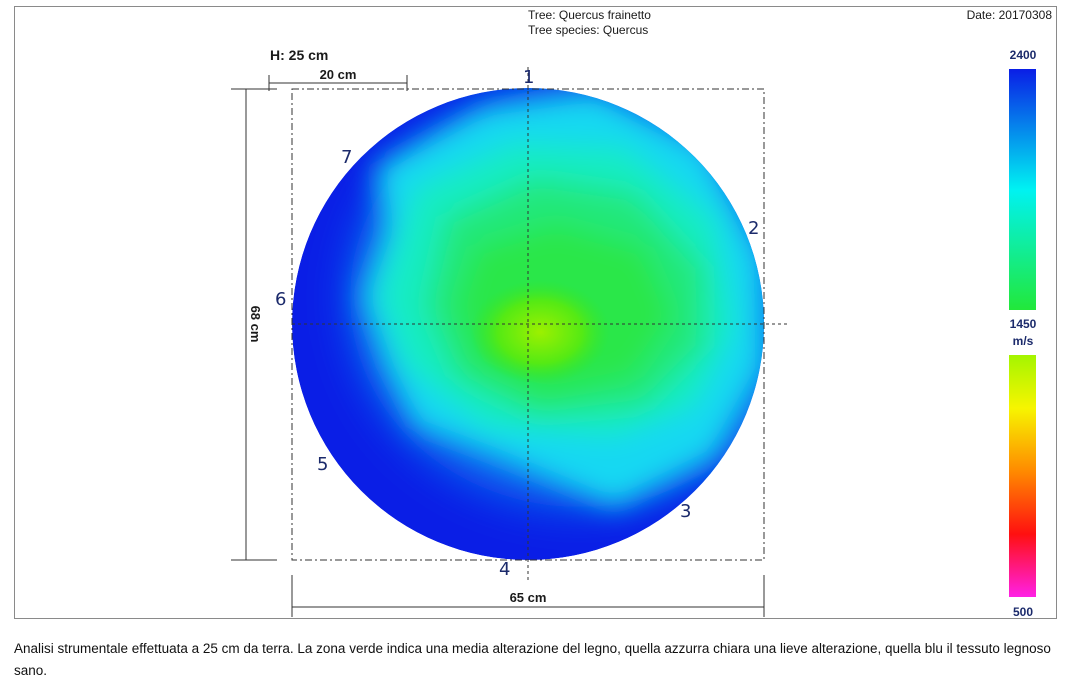 This screenshot has height=685, width=1070. Describe the element at coordinates (299, 55) in the screenshot. I see `height-label: H: 25 cm` at that location.